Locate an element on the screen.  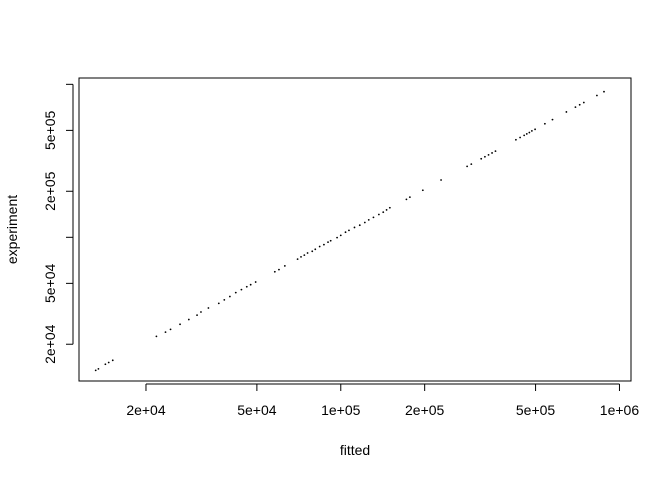
y-tick-label: 5e+04 is located at coordinates (50, 283).